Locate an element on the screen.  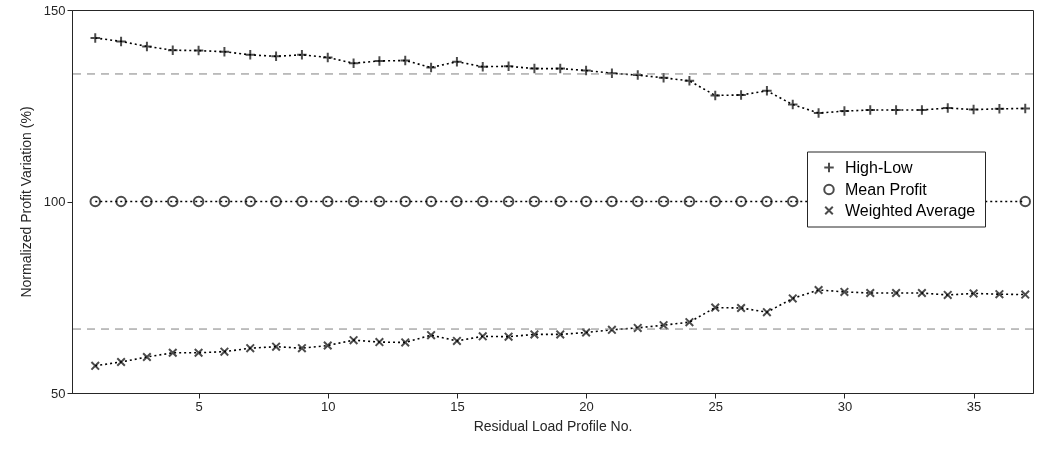
x-tick-label: 35 is located at coordinates (974, 406).